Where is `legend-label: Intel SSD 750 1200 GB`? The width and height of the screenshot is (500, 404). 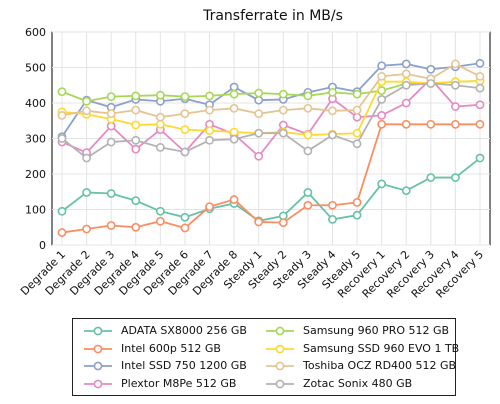 legend-label: Intel SSD 750 1200 GB is located at coordinates (184, 365).